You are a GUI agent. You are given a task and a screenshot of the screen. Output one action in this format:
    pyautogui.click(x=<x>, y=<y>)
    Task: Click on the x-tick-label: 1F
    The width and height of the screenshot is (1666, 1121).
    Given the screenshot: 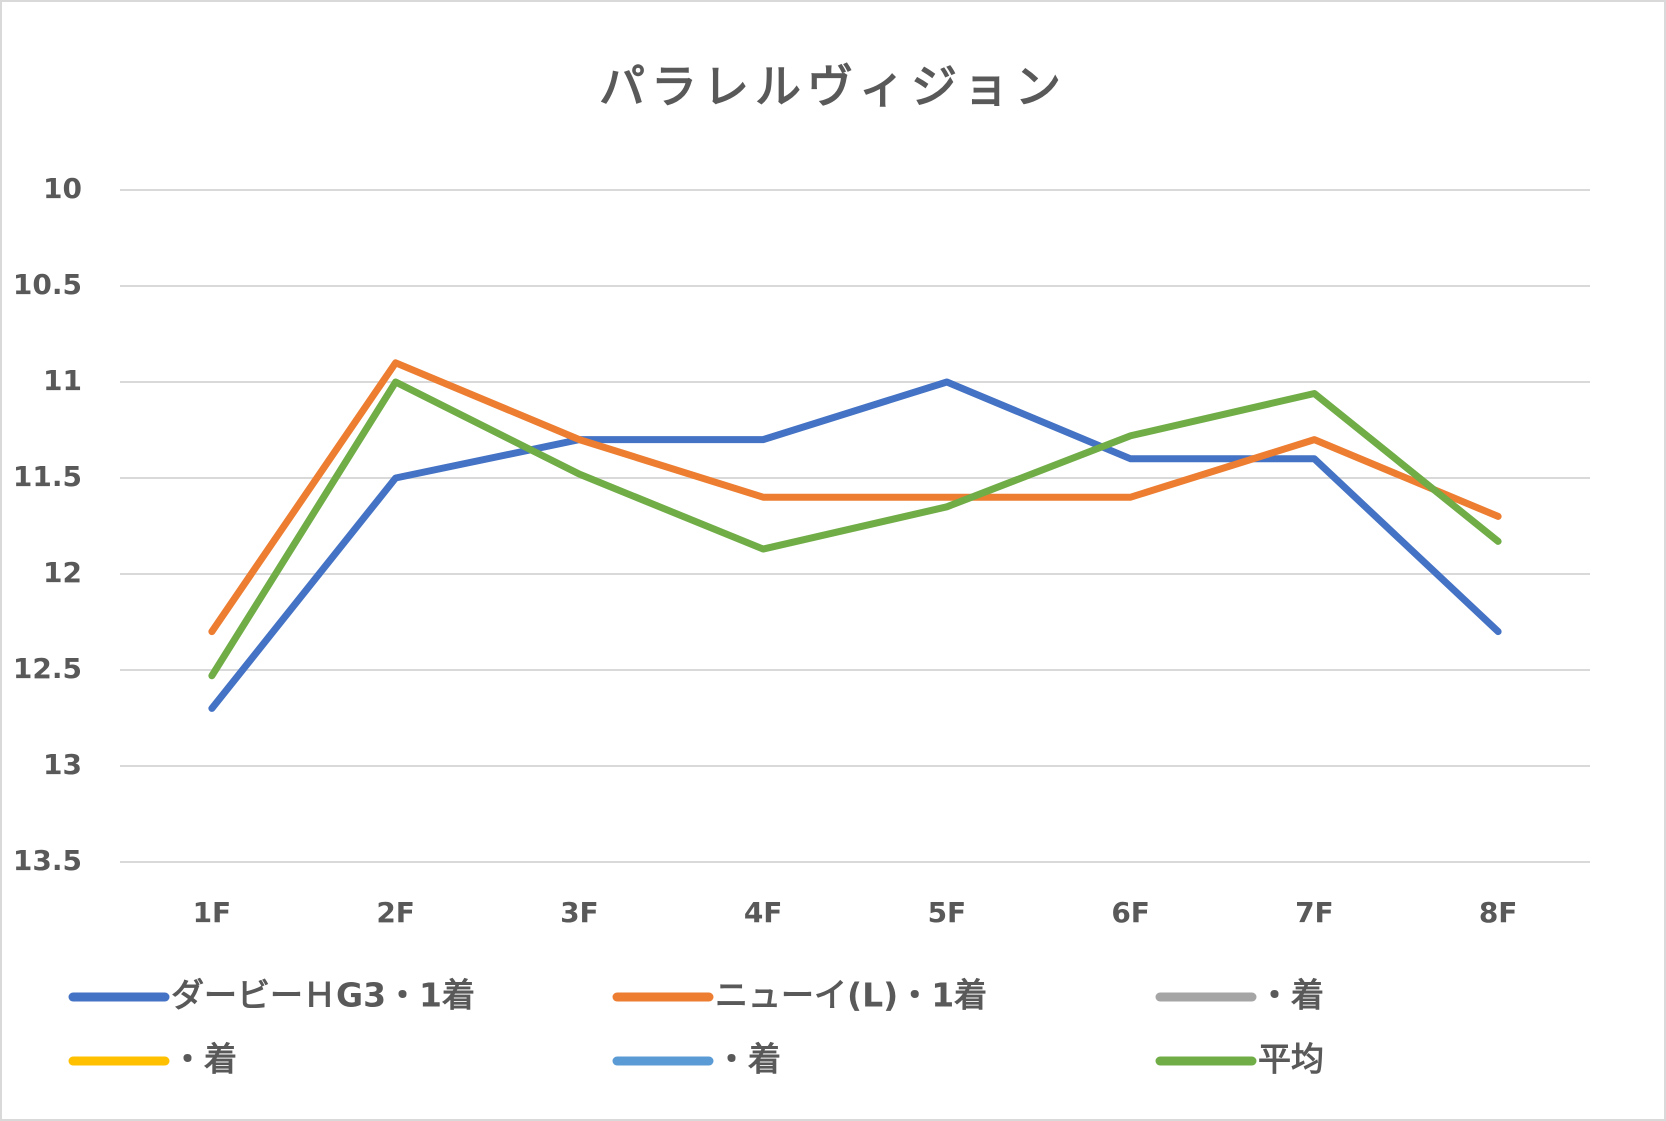 What is the action you would take?
    pyautogui.click(x=212, y=912)
    